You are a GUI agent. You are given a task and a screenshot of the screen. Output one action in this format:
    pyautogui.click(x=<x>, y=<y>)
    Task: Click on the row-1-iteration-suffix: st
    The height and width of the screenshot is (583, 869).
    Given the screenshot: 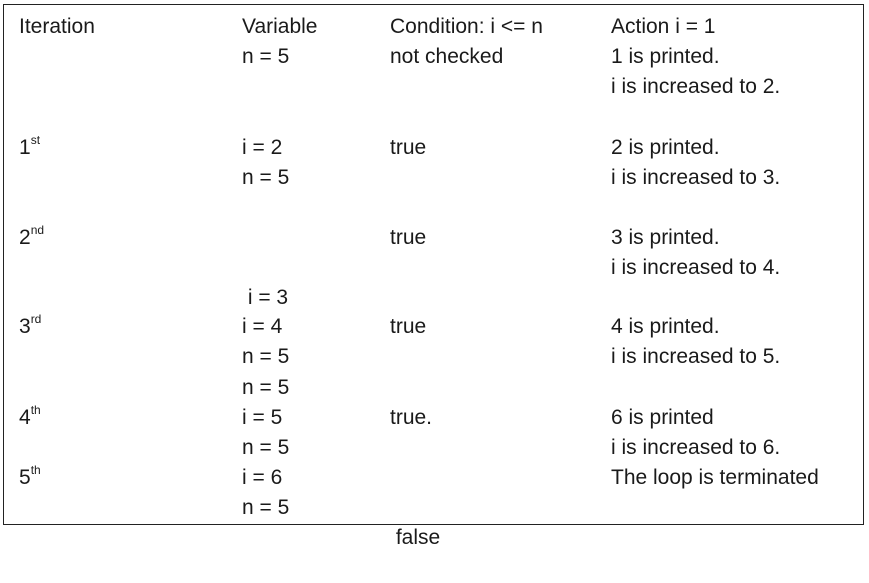 What is the action you would take?
    pyautogui.click(x=35, y=140)
    